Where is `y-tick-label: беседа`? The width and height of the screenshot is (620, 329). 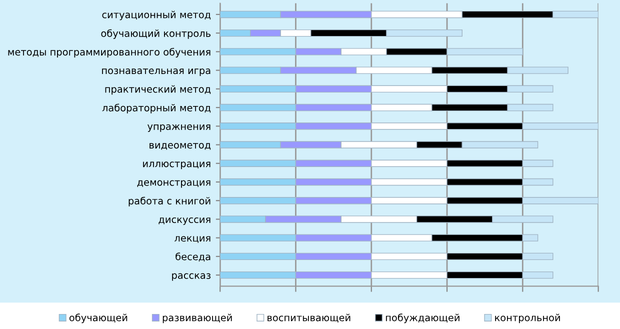 y-tick-label: беседа is located at coordinates (193, 257).